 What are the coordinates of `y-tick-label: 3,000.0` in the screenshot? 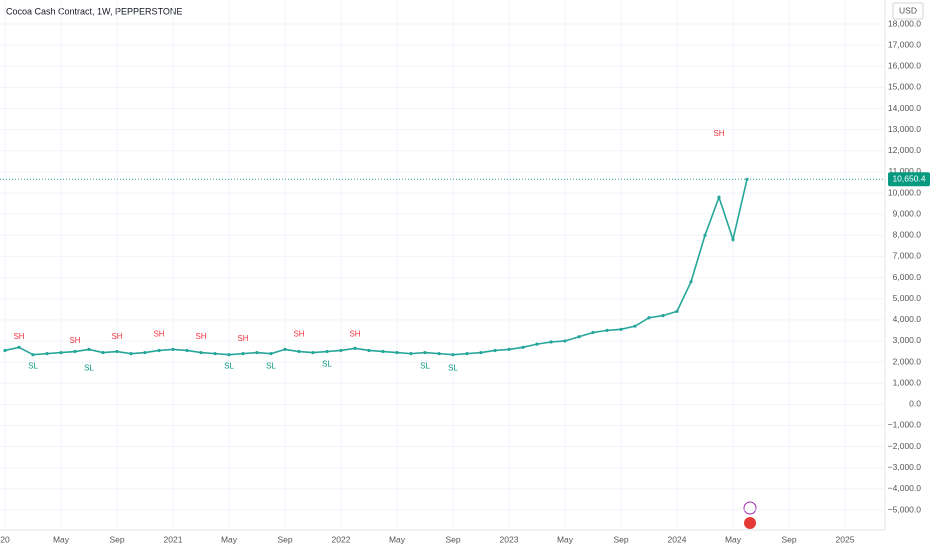 It's located at (907, 340).